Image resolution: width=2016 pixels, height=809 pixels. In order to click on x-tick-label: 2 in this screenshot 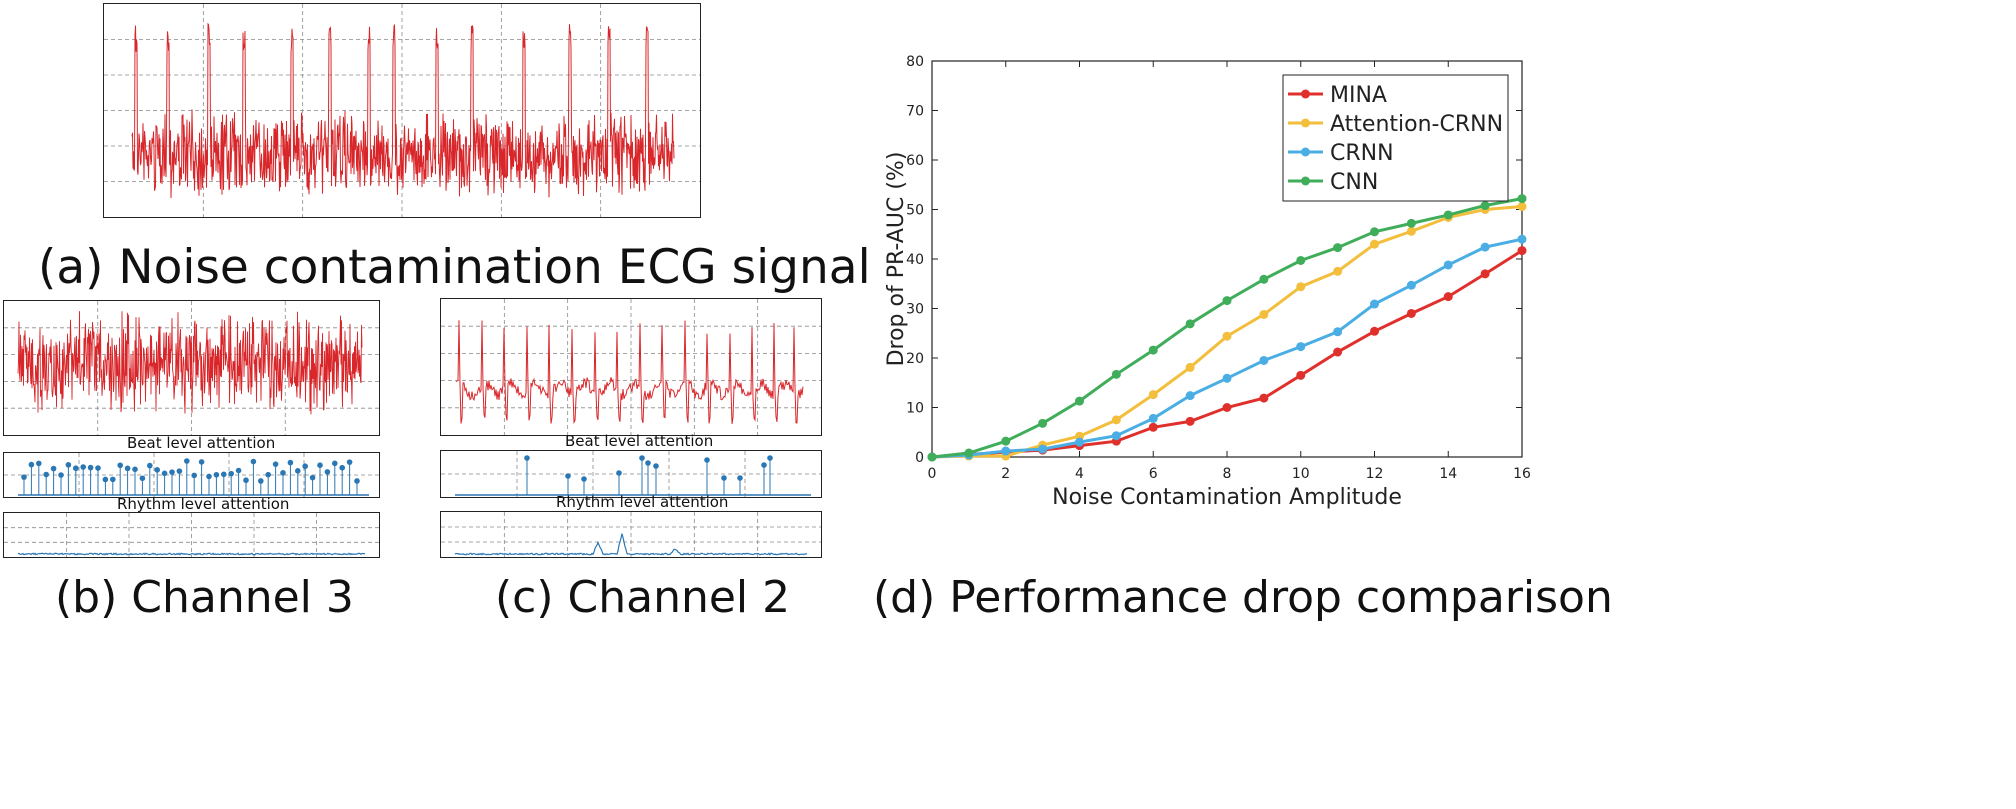, I will do `click(1005, 474)`.